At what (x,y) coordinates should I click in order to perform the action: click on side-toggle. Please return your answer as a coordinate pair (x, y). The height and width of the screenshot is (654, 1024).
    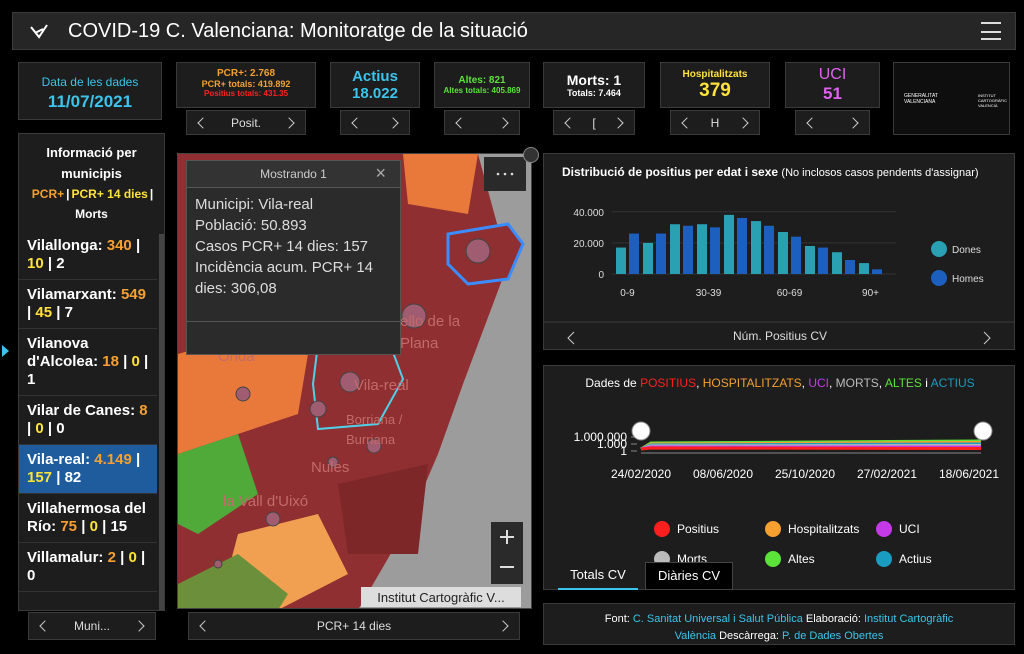
    Looking at the image, I should click on (5, 351).